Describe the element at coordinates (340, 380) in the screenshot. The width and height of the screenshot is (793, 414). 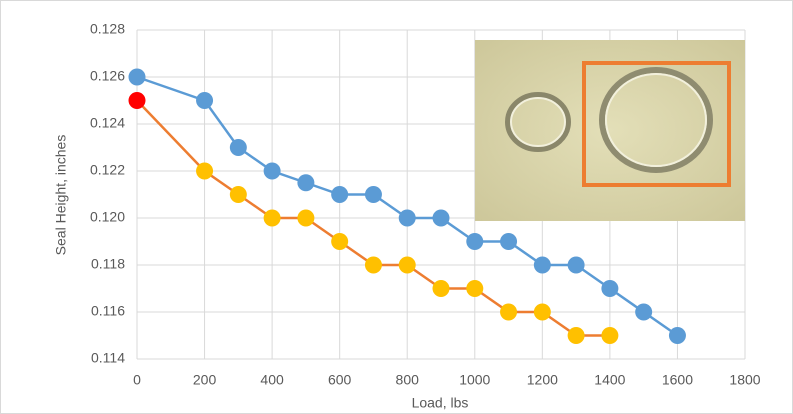
I see `x-tick-label: 600` at that location.